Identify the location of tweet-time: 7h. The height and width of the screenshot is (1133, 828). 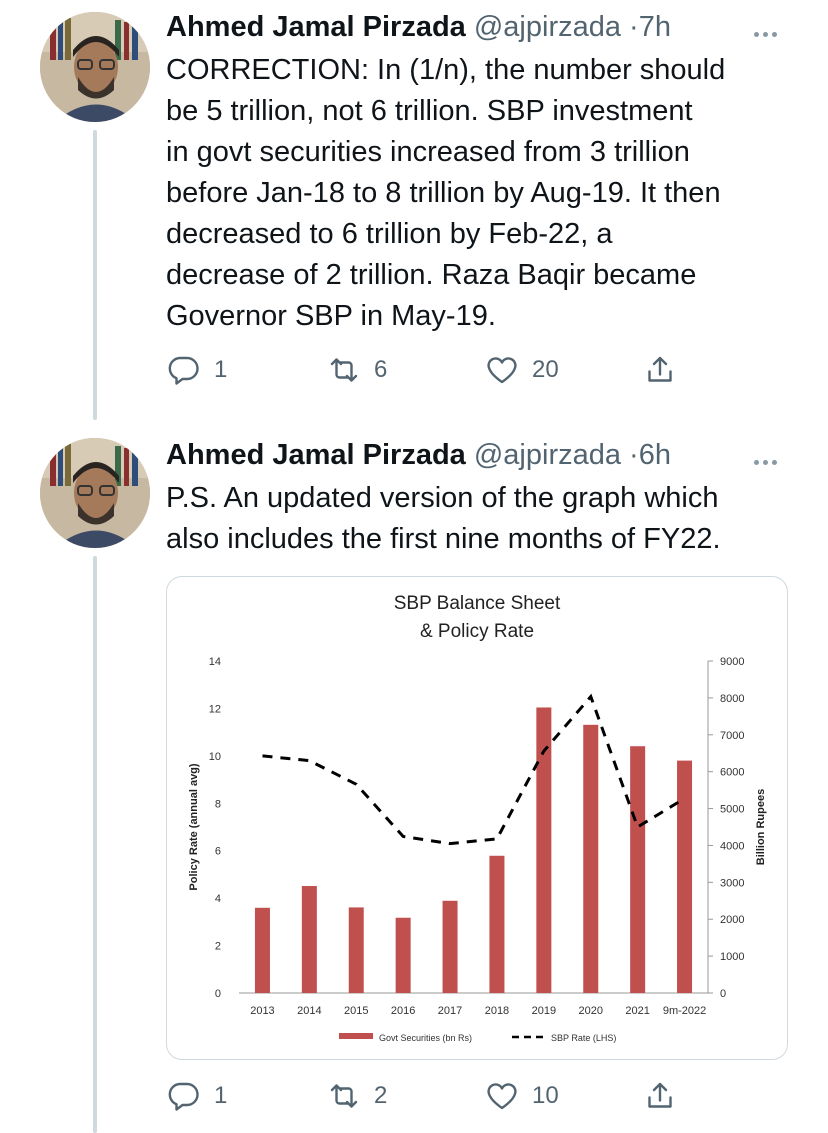
(654, 27).